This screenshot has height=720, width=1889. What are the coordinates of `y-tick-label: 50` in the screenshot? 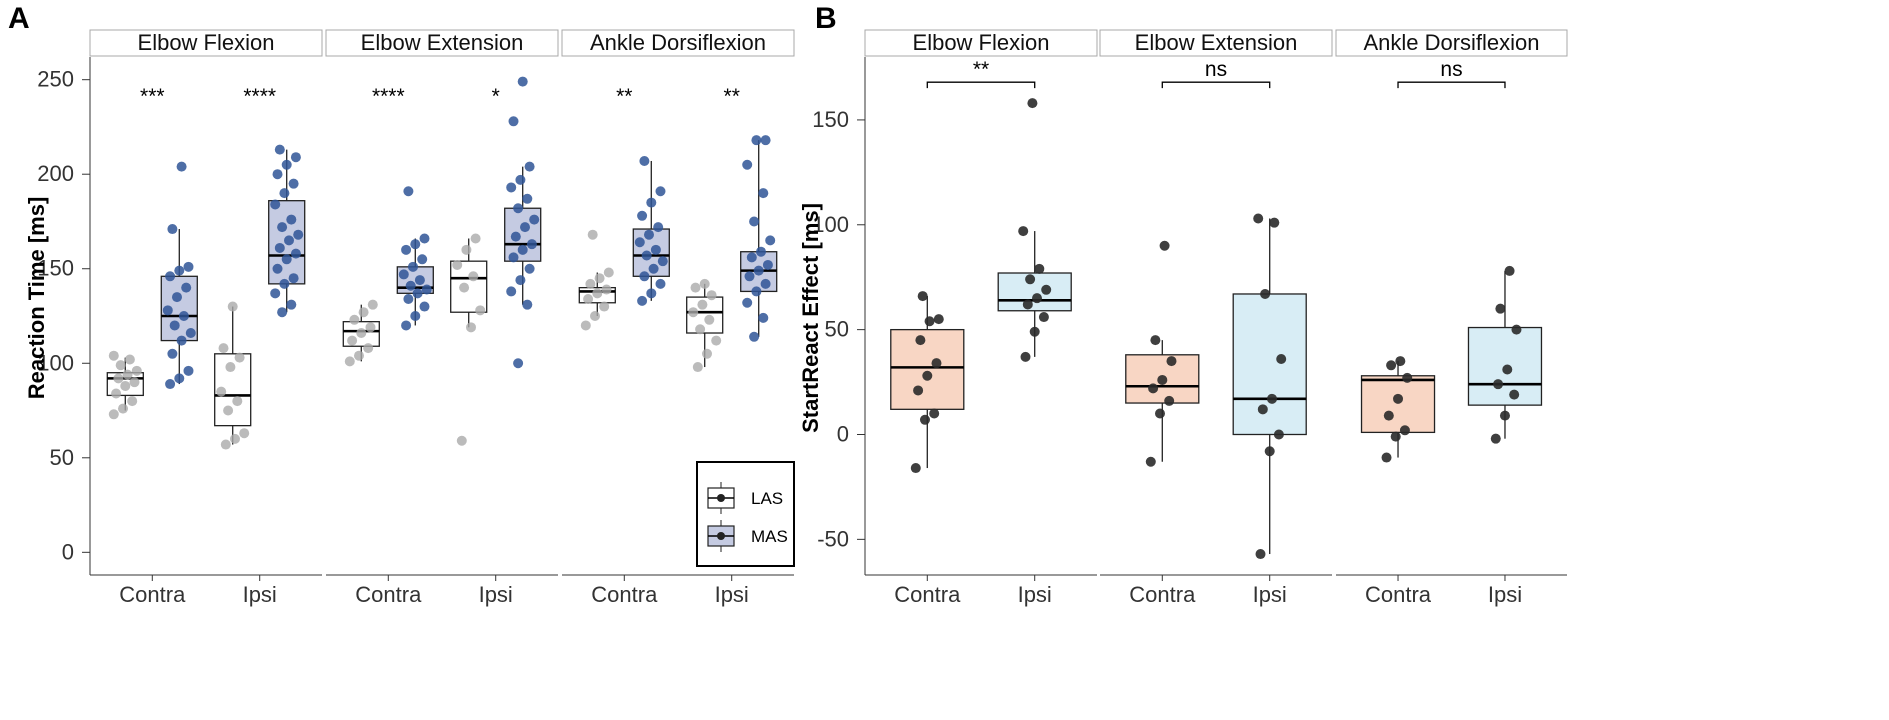 It's located at (837, 329).